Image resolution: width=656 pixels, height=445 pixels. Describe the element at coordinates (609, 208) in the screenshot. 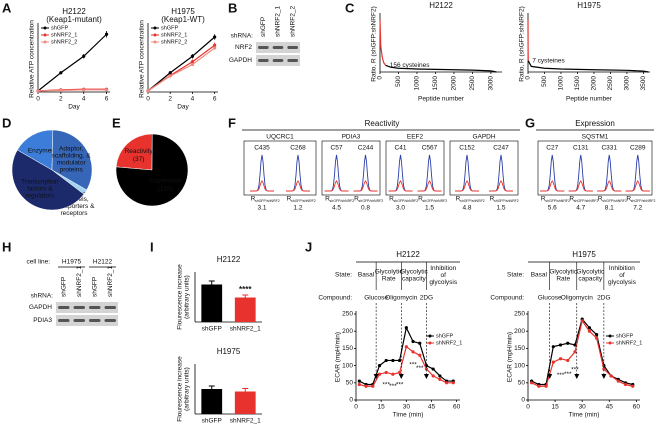

I see `ratio-value: 8.1` at that location.